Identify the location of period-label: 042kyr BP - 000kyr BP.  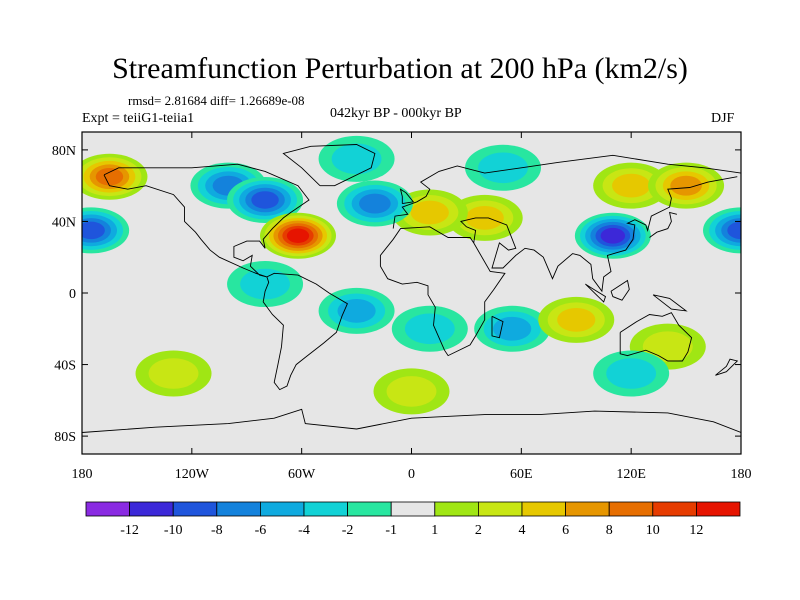
(396, 113).